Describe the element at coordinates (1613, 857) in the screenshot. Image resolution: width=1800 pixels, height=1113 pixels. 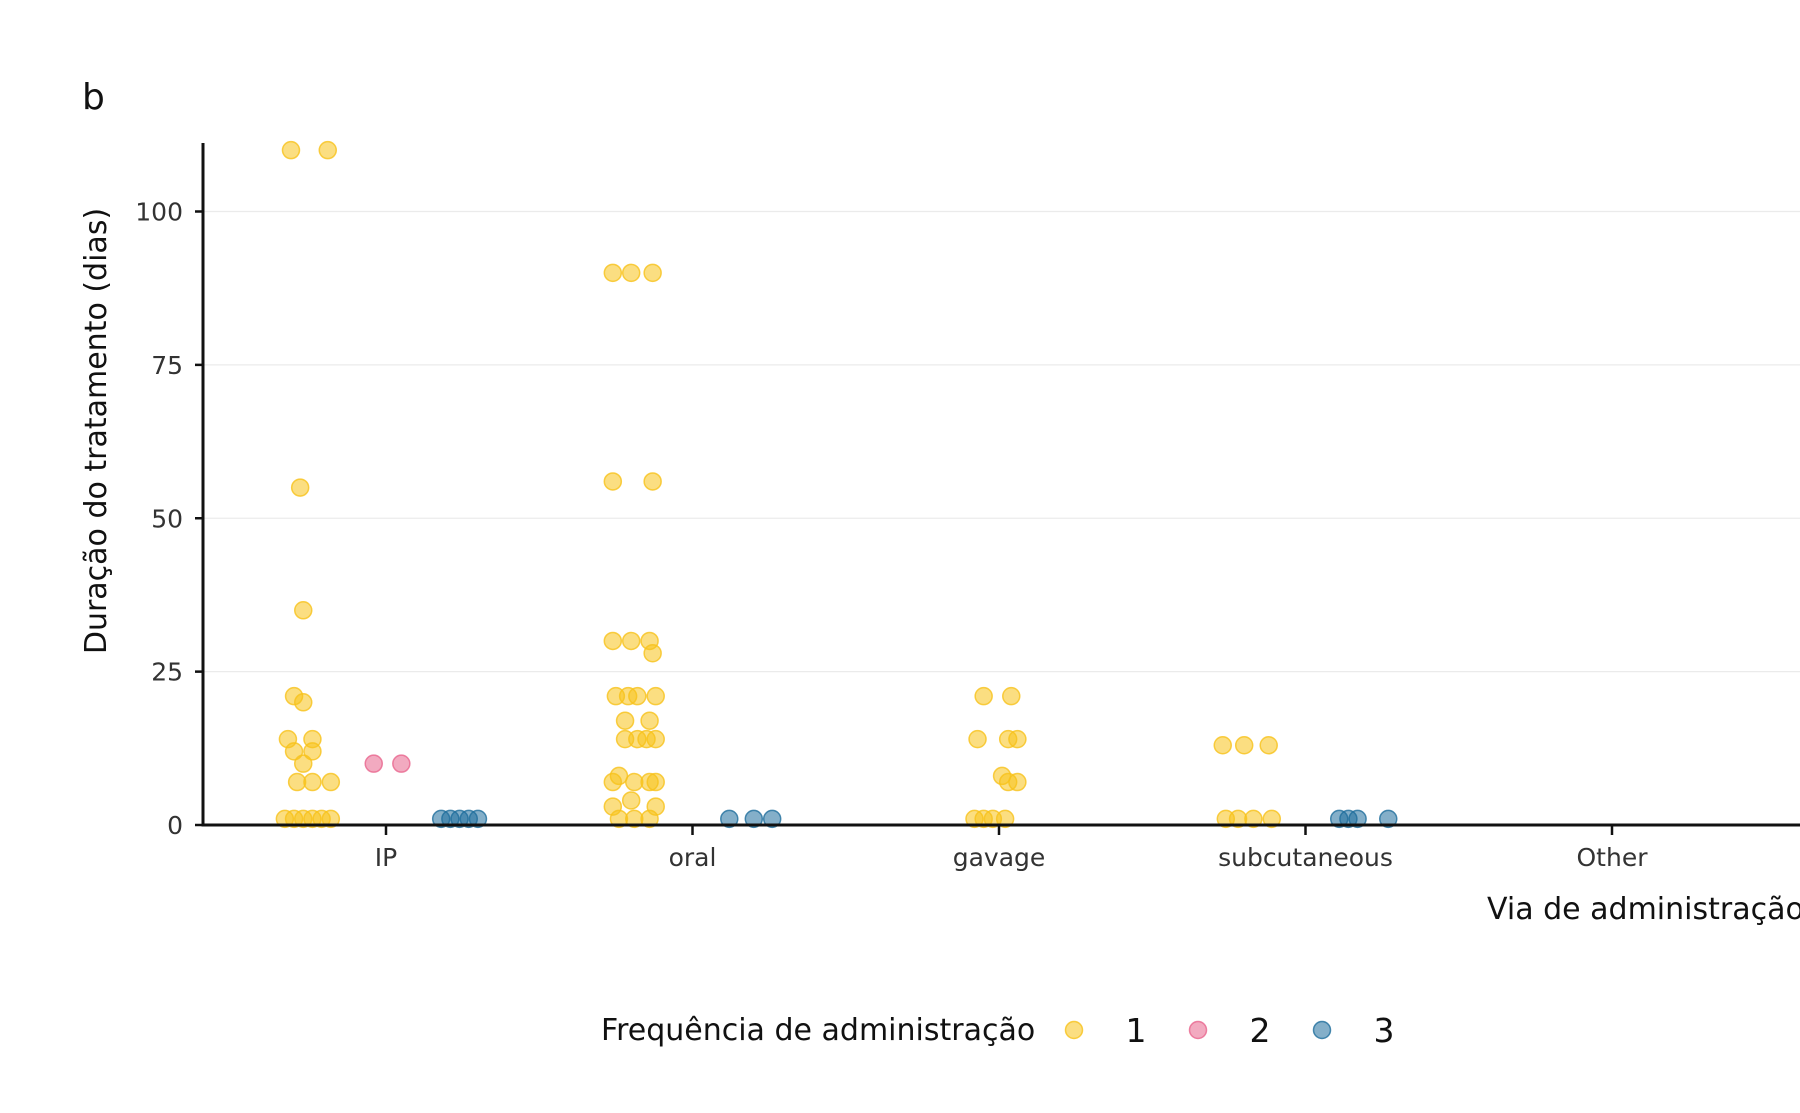
I see `x-tick-label: Other` at that location.